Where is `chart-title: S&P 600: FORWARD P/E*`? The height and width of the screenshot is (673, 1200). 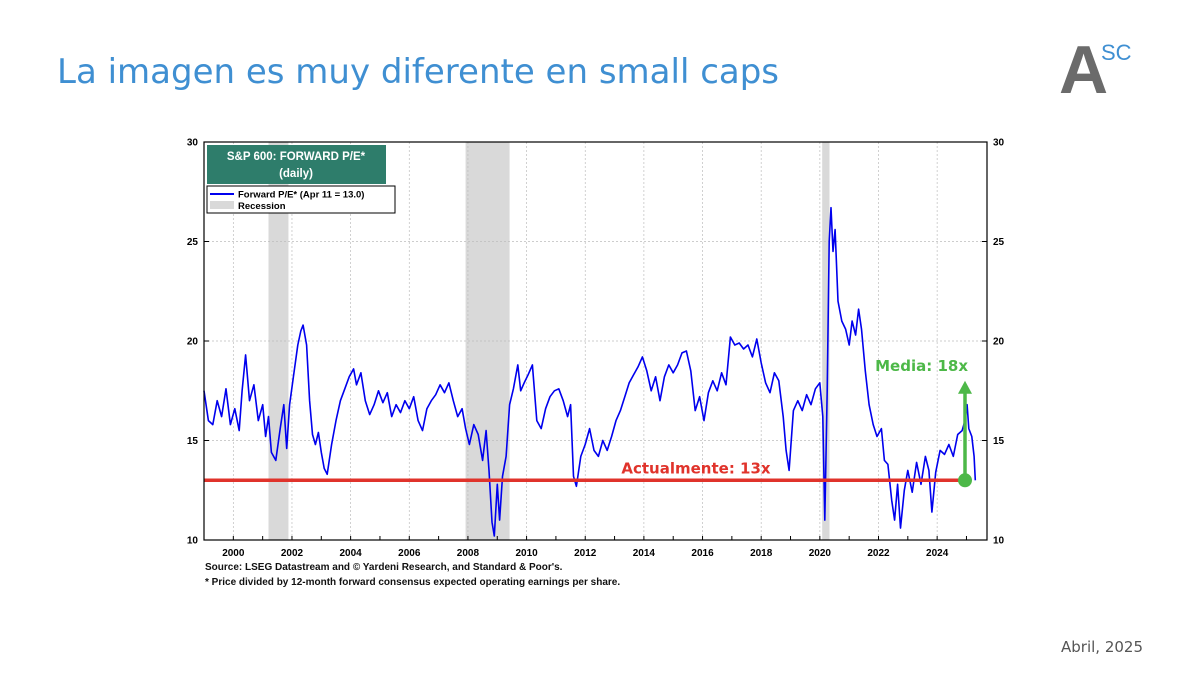
chart-title: S&P 600: FORWARD P/E* is located at coordinates (296, 157).